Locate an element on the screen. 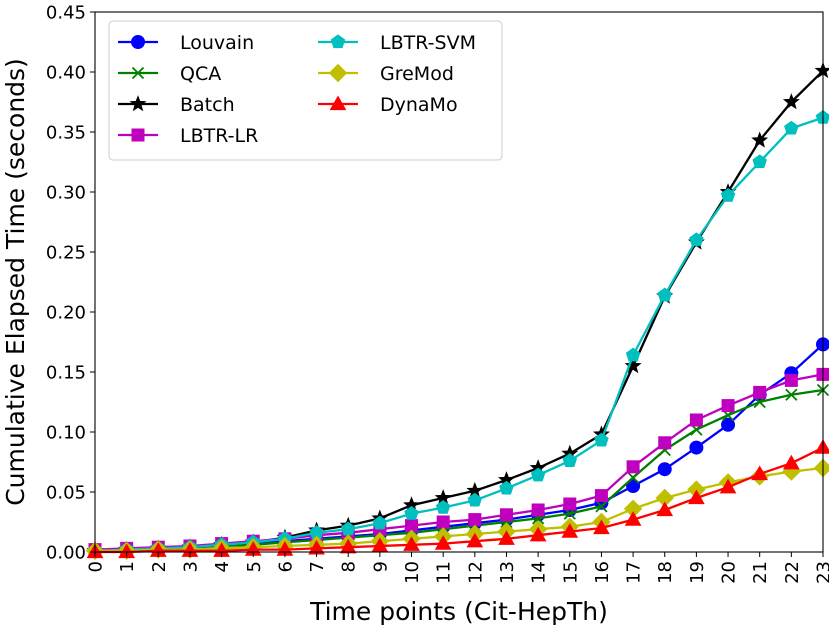 This screenshot has width=829, height=630. legend-box is located at coordinates (305, 90).